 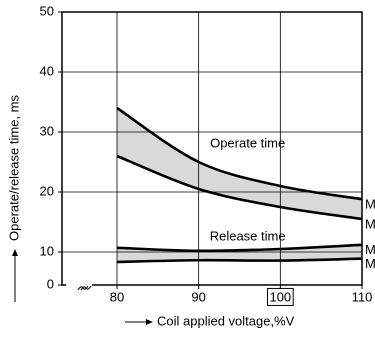 What do you see at coordinates (248, 235) in the screenshot?
I see `annotation: Release time` at bounding box center [248, 235].